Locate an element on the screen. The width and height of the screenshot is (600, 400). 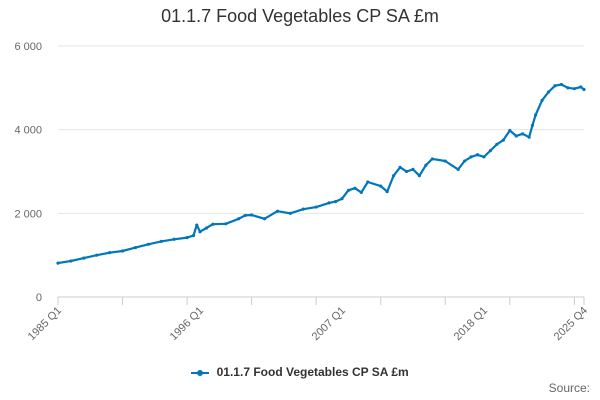
legend-label: 01.1.7 Food Vegetables CP SA £m is located at coordinates (312, 372).